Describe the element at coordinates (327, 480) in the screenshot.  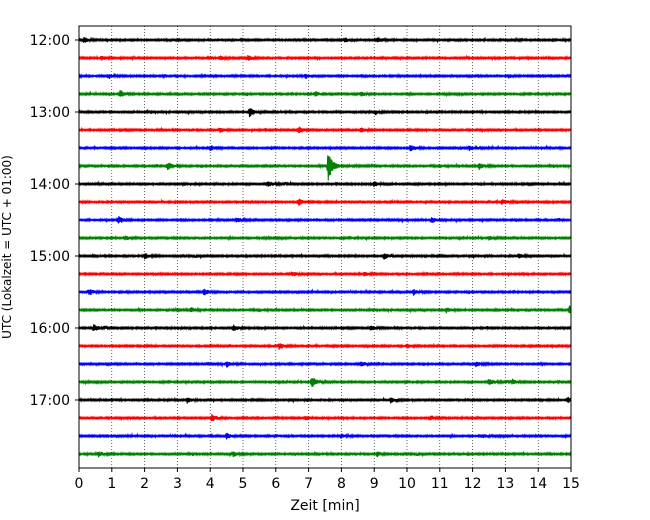
I see `x-axis-ticks: 0 1 2 3 4 5 6 7 8 9 10 11 12 13 14 15` at that location.